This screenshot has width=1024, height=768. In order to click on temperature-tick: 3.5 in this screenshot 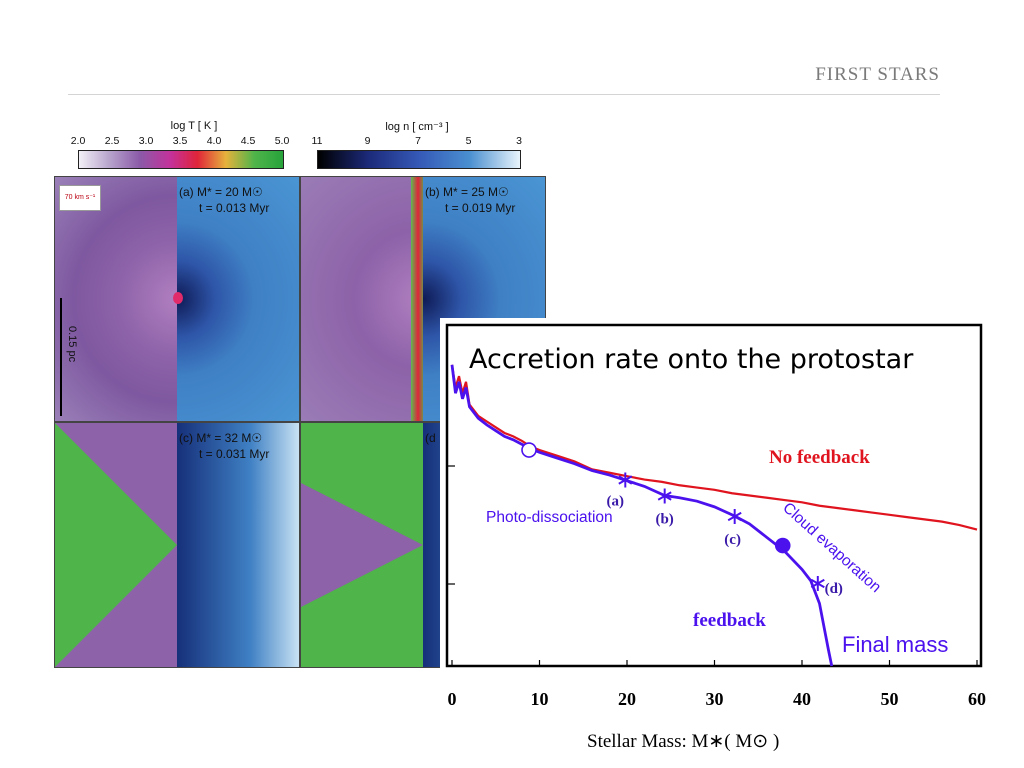, I will do `click(180, 141)`.